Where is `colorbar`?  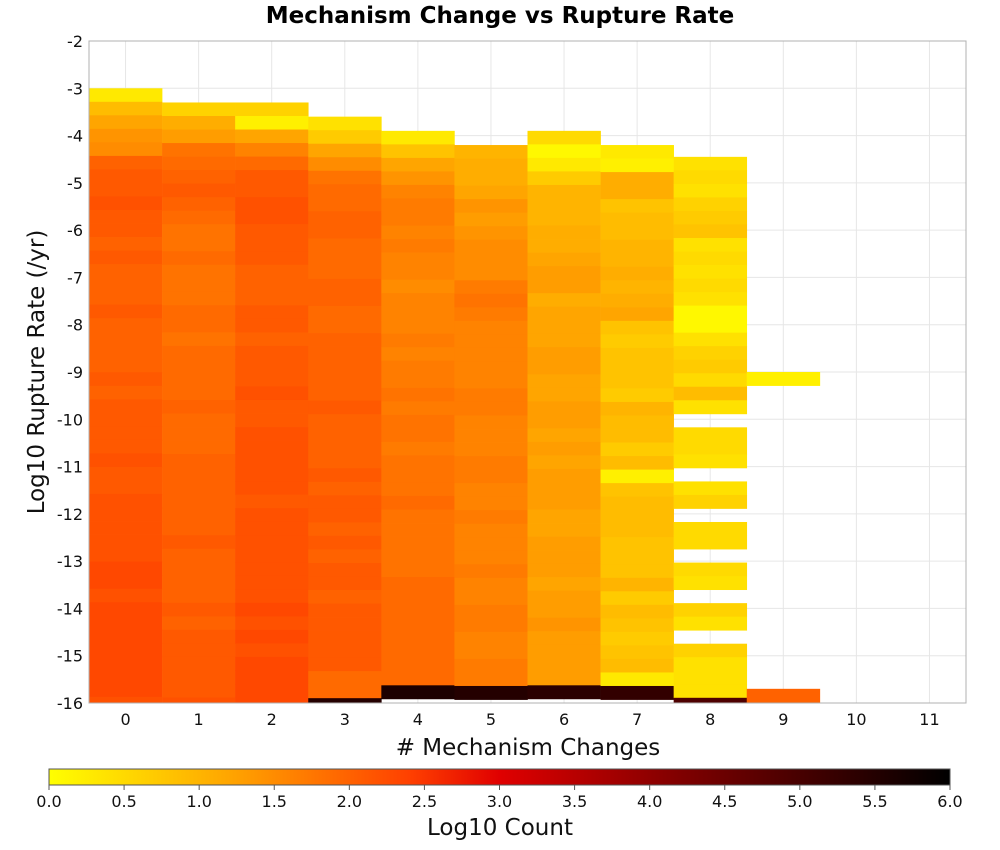
colorbar is located at coordinates (499, 777).